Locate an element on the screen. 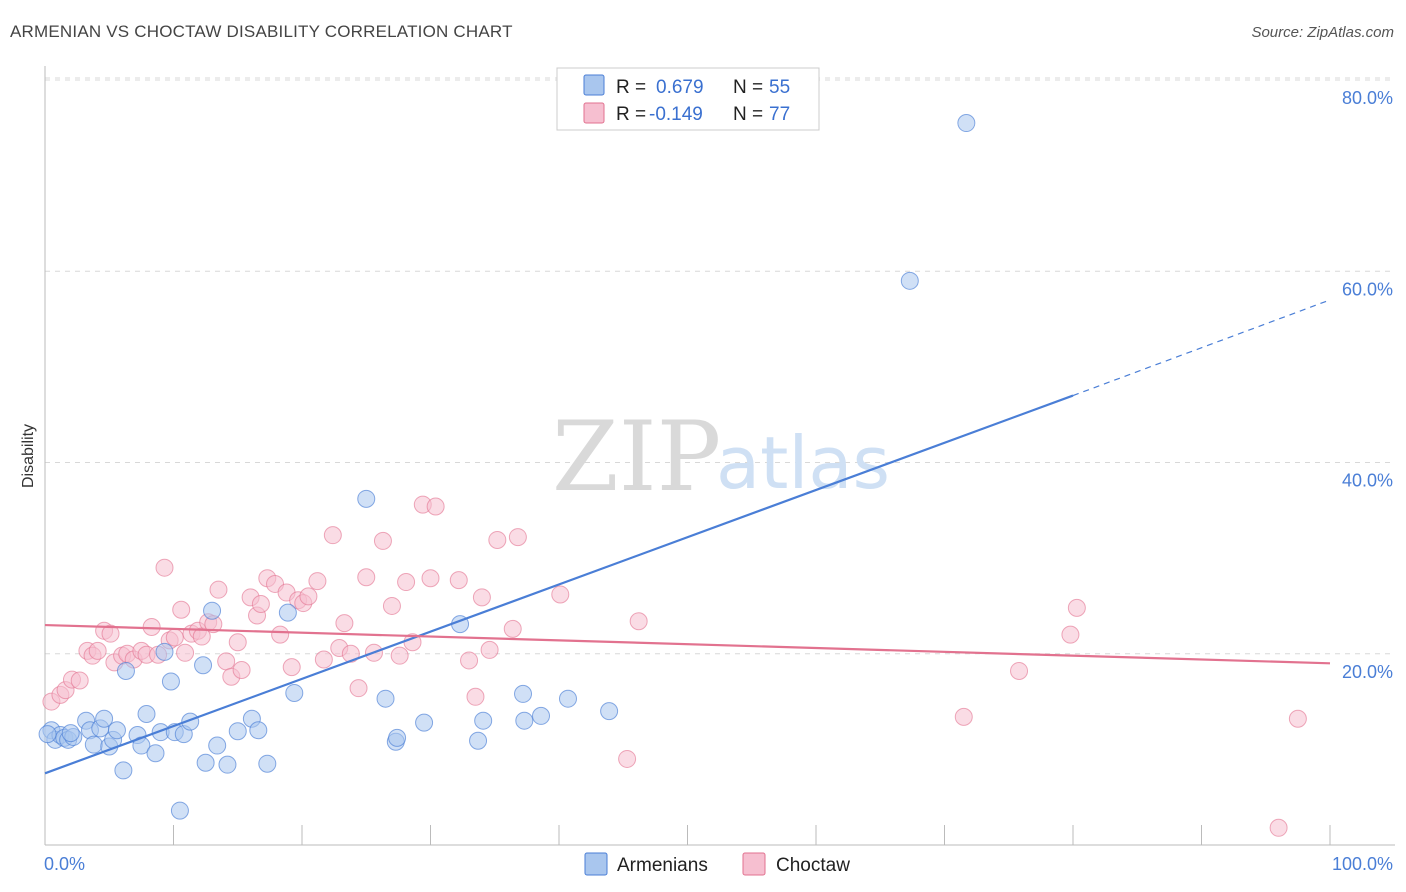 This screenshot has width=1406, height=892. x-tick-labels: 0.0% 100.0% is located at coordinates (718, 864).